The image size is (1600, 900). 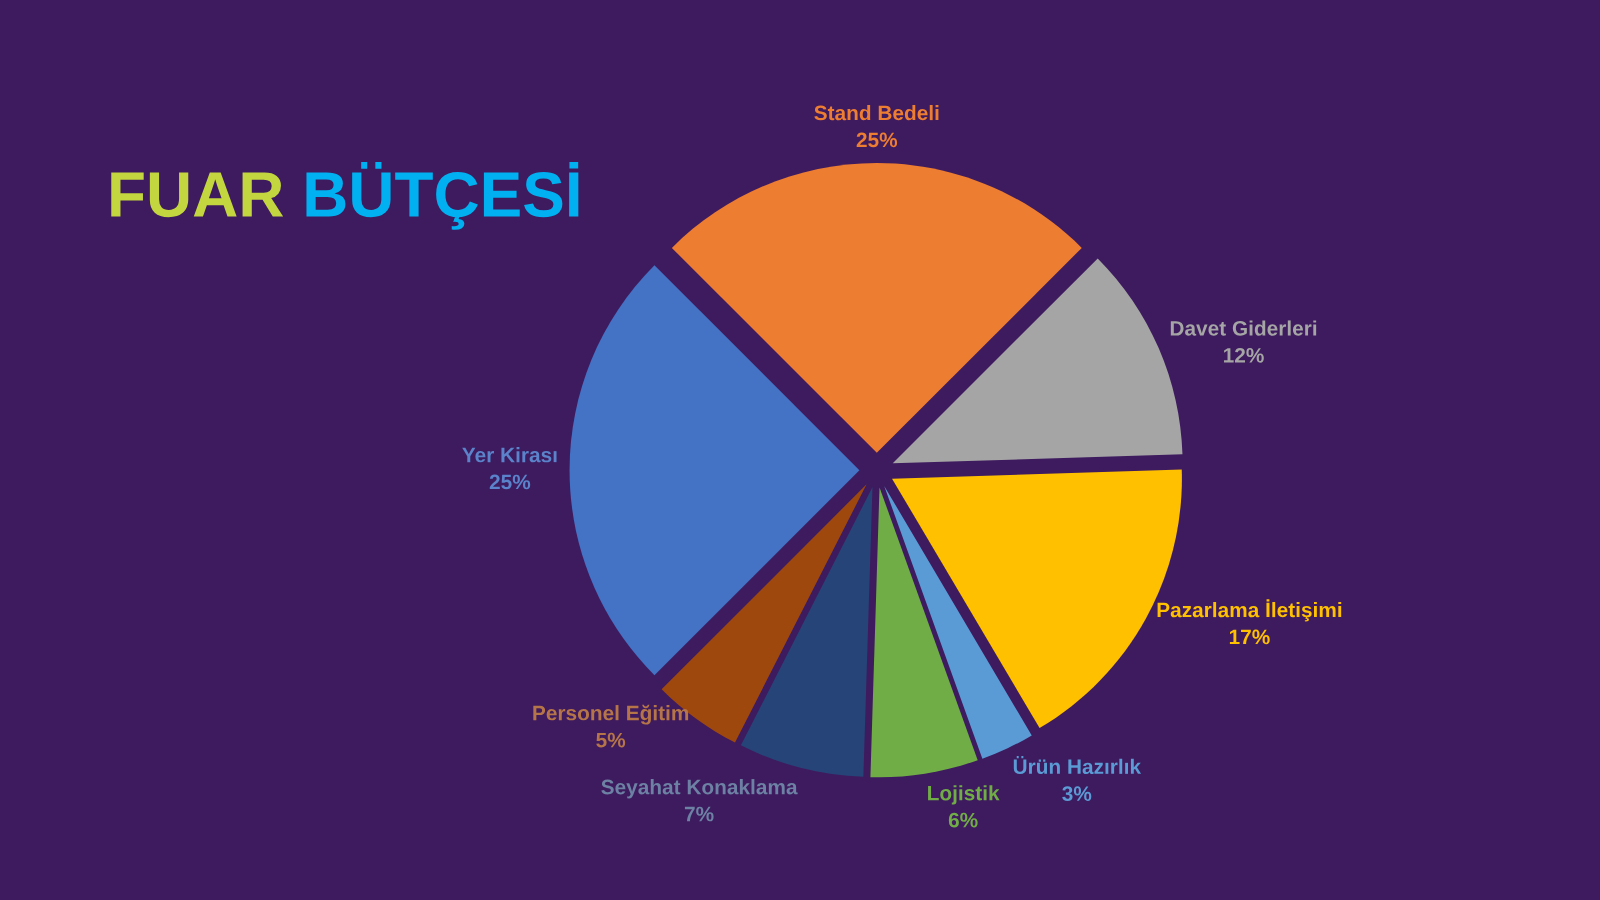 What do you see at coordinates (509, 455) in the screenshot?
I see `slice-label: Yer Kirası` at bounding box center [509, 455].